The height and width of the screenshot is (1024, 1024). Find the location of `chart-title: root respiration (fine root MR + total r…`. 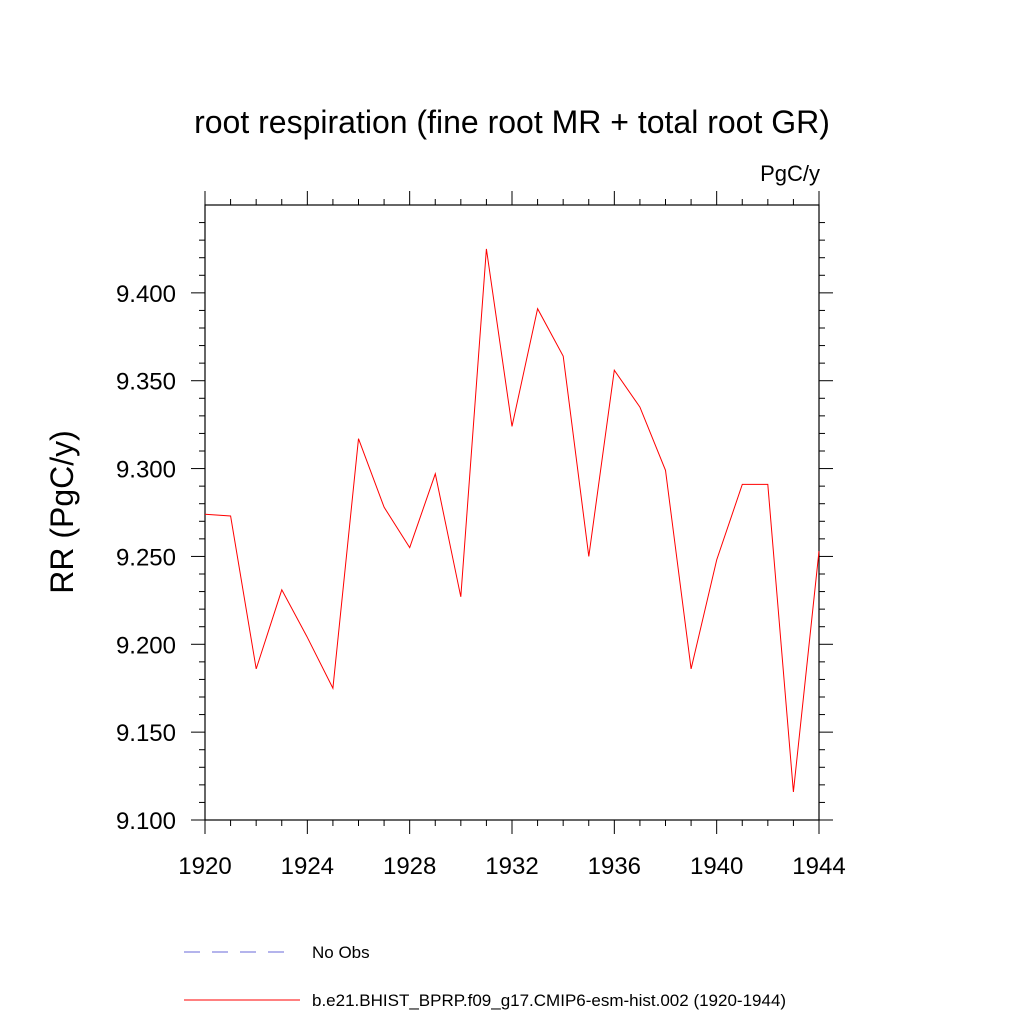

chart-title: root respiration (fine root MR + total r… is located at coordinates (512, 122).